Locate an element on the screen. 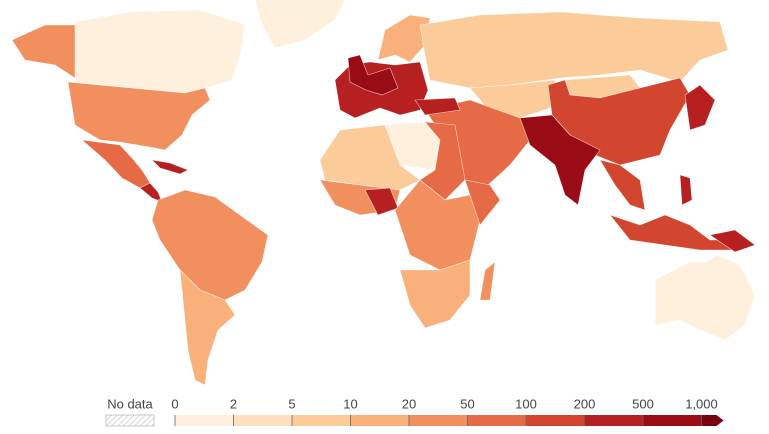 Image resolution: width=769 pixels, height=434 pixels. canada is located at coordinates (160, 51).